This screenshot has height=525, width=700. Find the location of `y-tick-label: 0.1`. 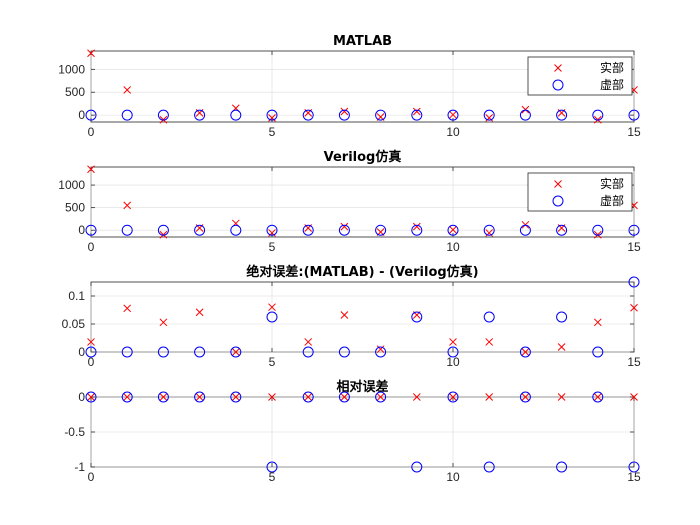

y-tick-label: 0.1 is located at coordinates (76, 296).